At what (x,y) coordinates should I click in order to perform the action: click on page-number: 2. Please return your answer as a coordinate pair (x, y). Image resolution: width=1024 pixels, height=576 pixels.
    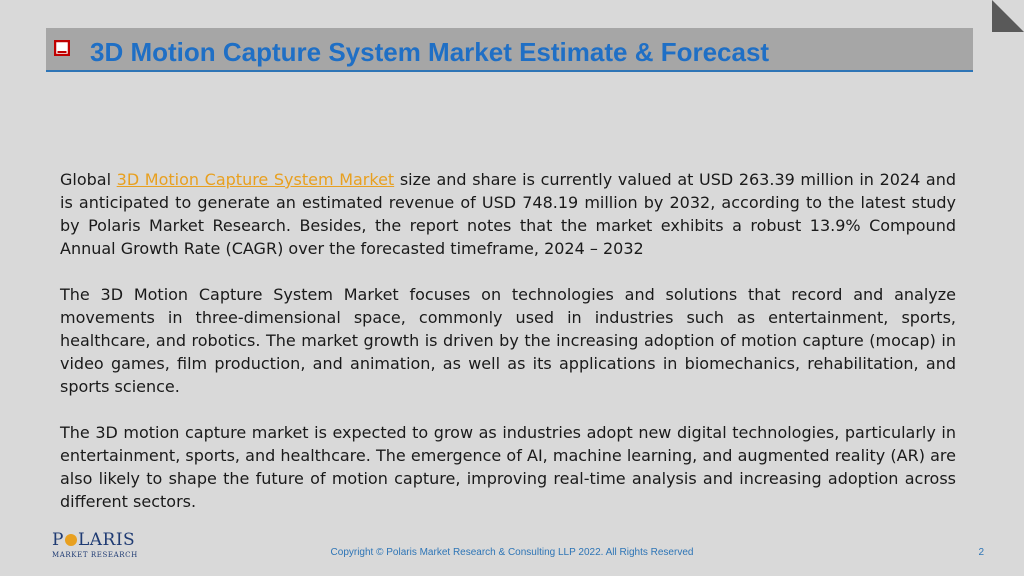
    Looking at the image, I should click on (981, 552).